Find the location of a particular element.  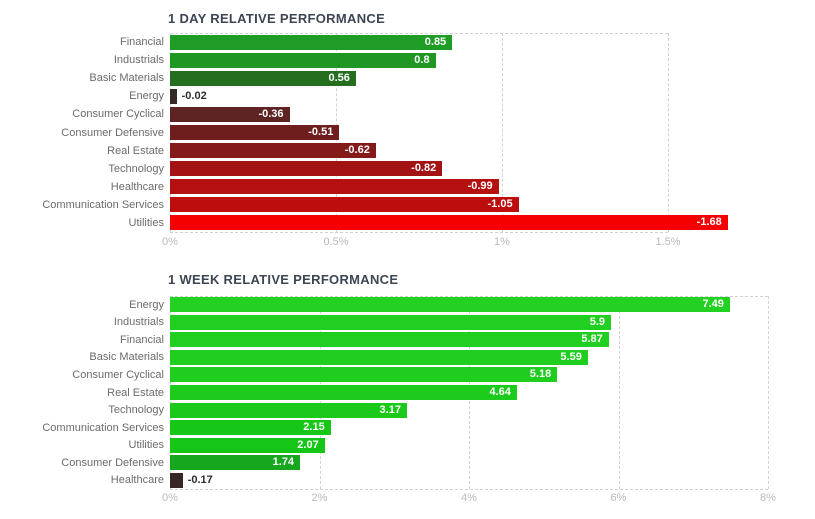

value-label: -0.51 is located at coordinates (321, 132).